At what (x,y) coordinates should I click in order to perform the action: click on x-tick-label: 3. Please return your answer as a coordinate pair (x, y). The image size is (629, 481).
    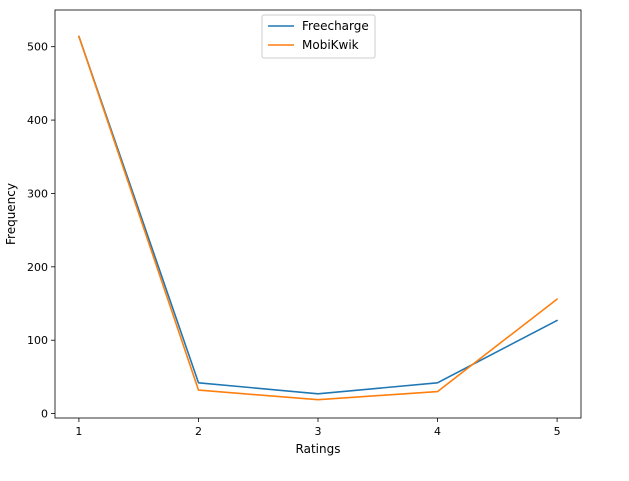
    Looking at the image, I should click on (318, 431).